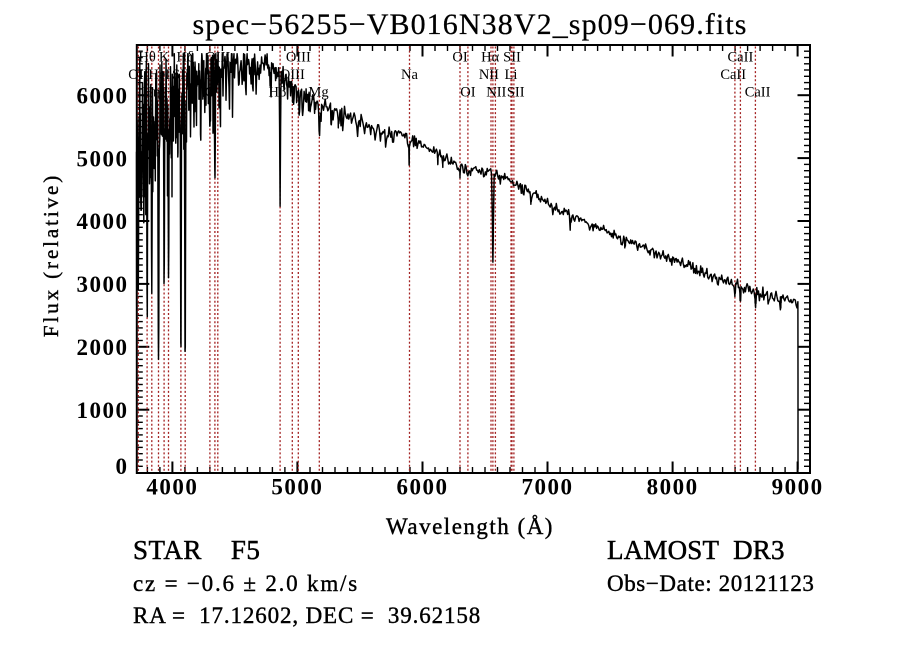 The image size is (900, 649). I want to click on svg-text: Hβ, so click(277, 93).